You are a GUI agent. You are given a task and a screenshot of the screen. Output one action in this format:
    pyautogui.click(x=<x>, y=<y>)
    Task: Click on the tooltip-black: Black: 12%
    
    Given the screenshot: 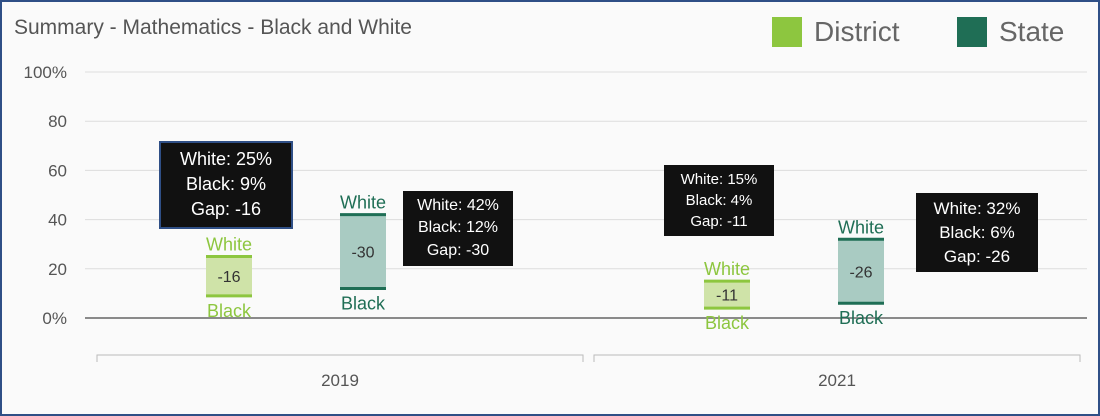 What is the action you would take?
    pyautogui.click(x=458, y=228)
    